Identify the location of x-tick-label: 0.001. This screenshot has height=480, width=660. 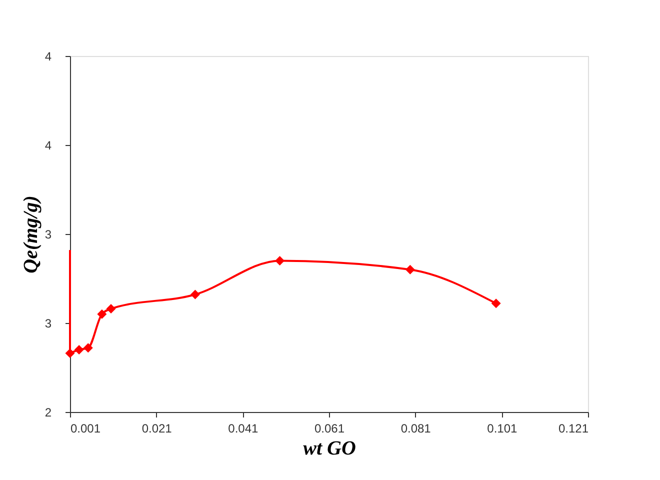
(85, 429).